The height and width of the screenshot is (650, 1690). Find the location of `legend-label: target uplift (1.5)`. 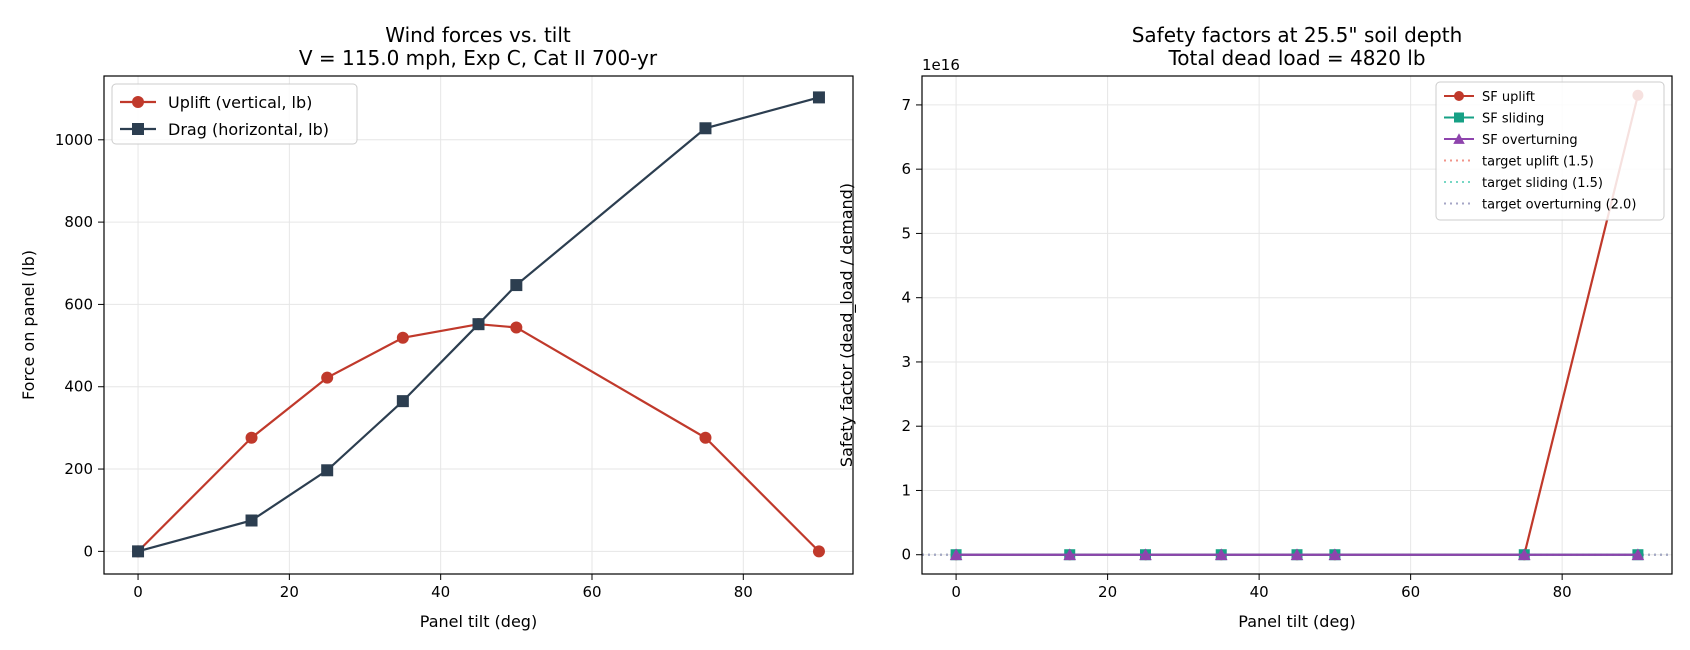

legend-label: target uplift (1.5) is located at coordinates (1538, 162).